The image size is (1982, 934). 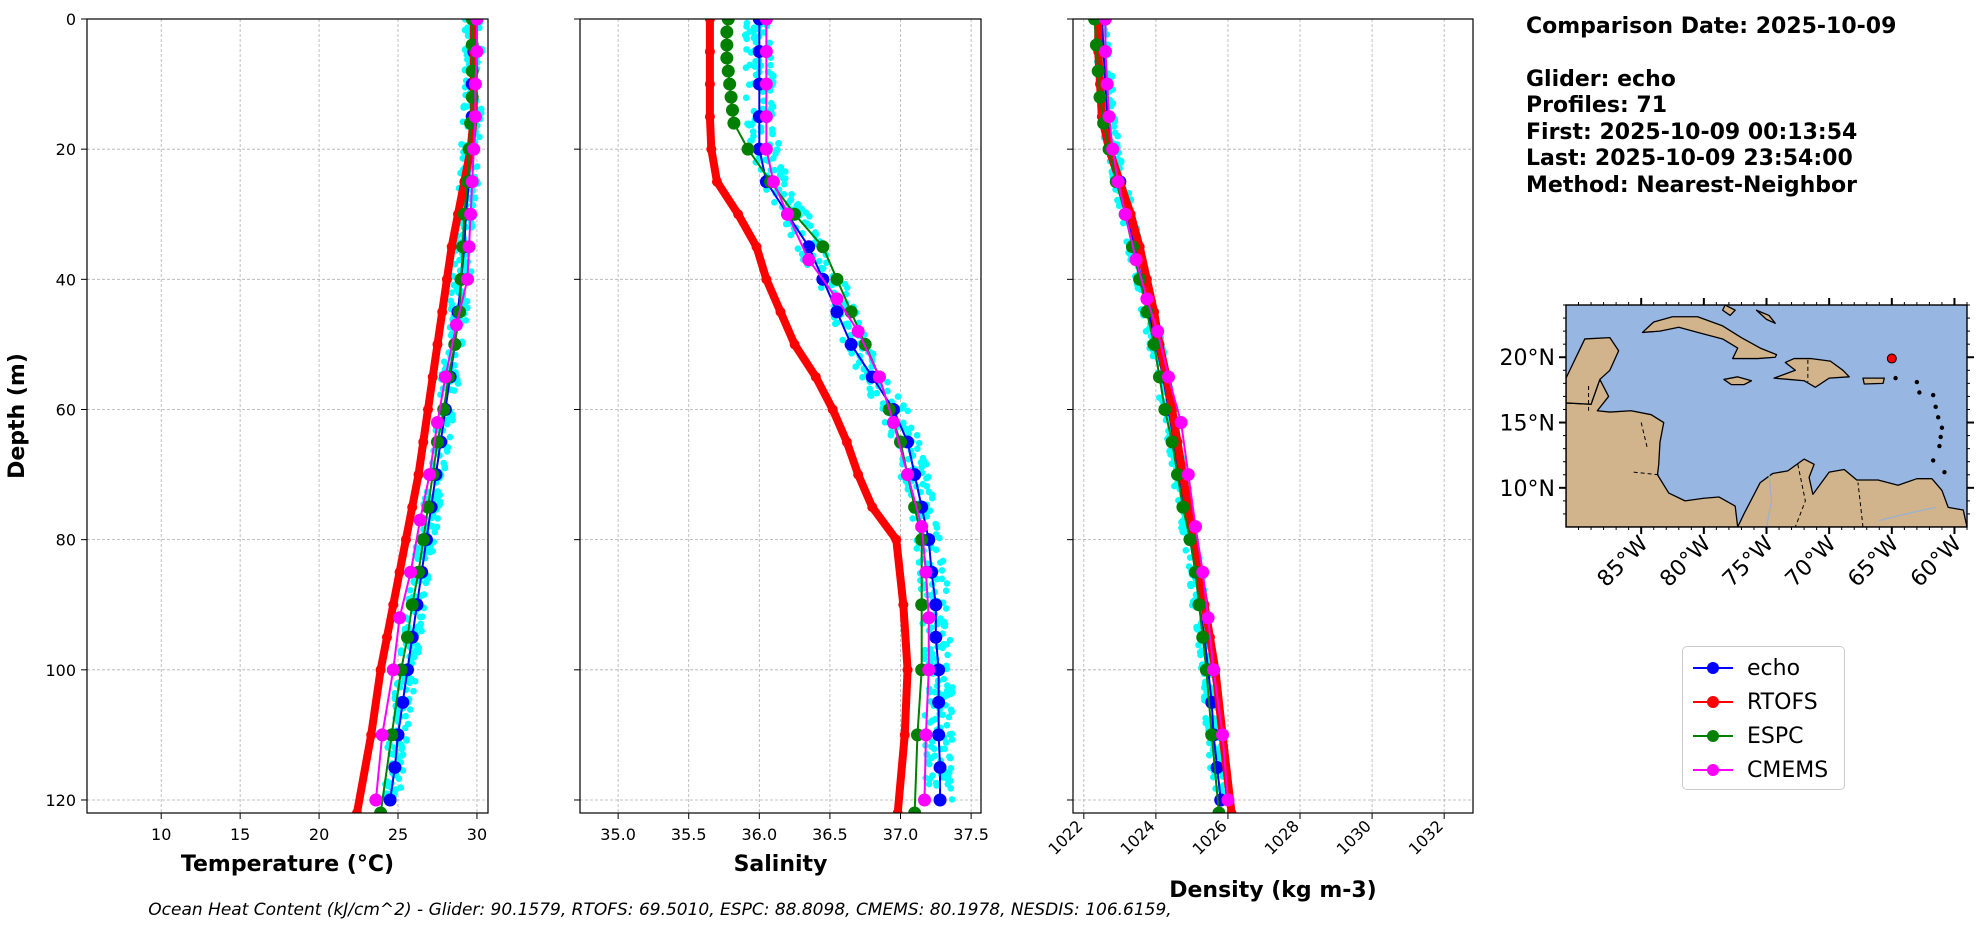 I want to click on x-tick-label: 30, so click(x=477, y=834).